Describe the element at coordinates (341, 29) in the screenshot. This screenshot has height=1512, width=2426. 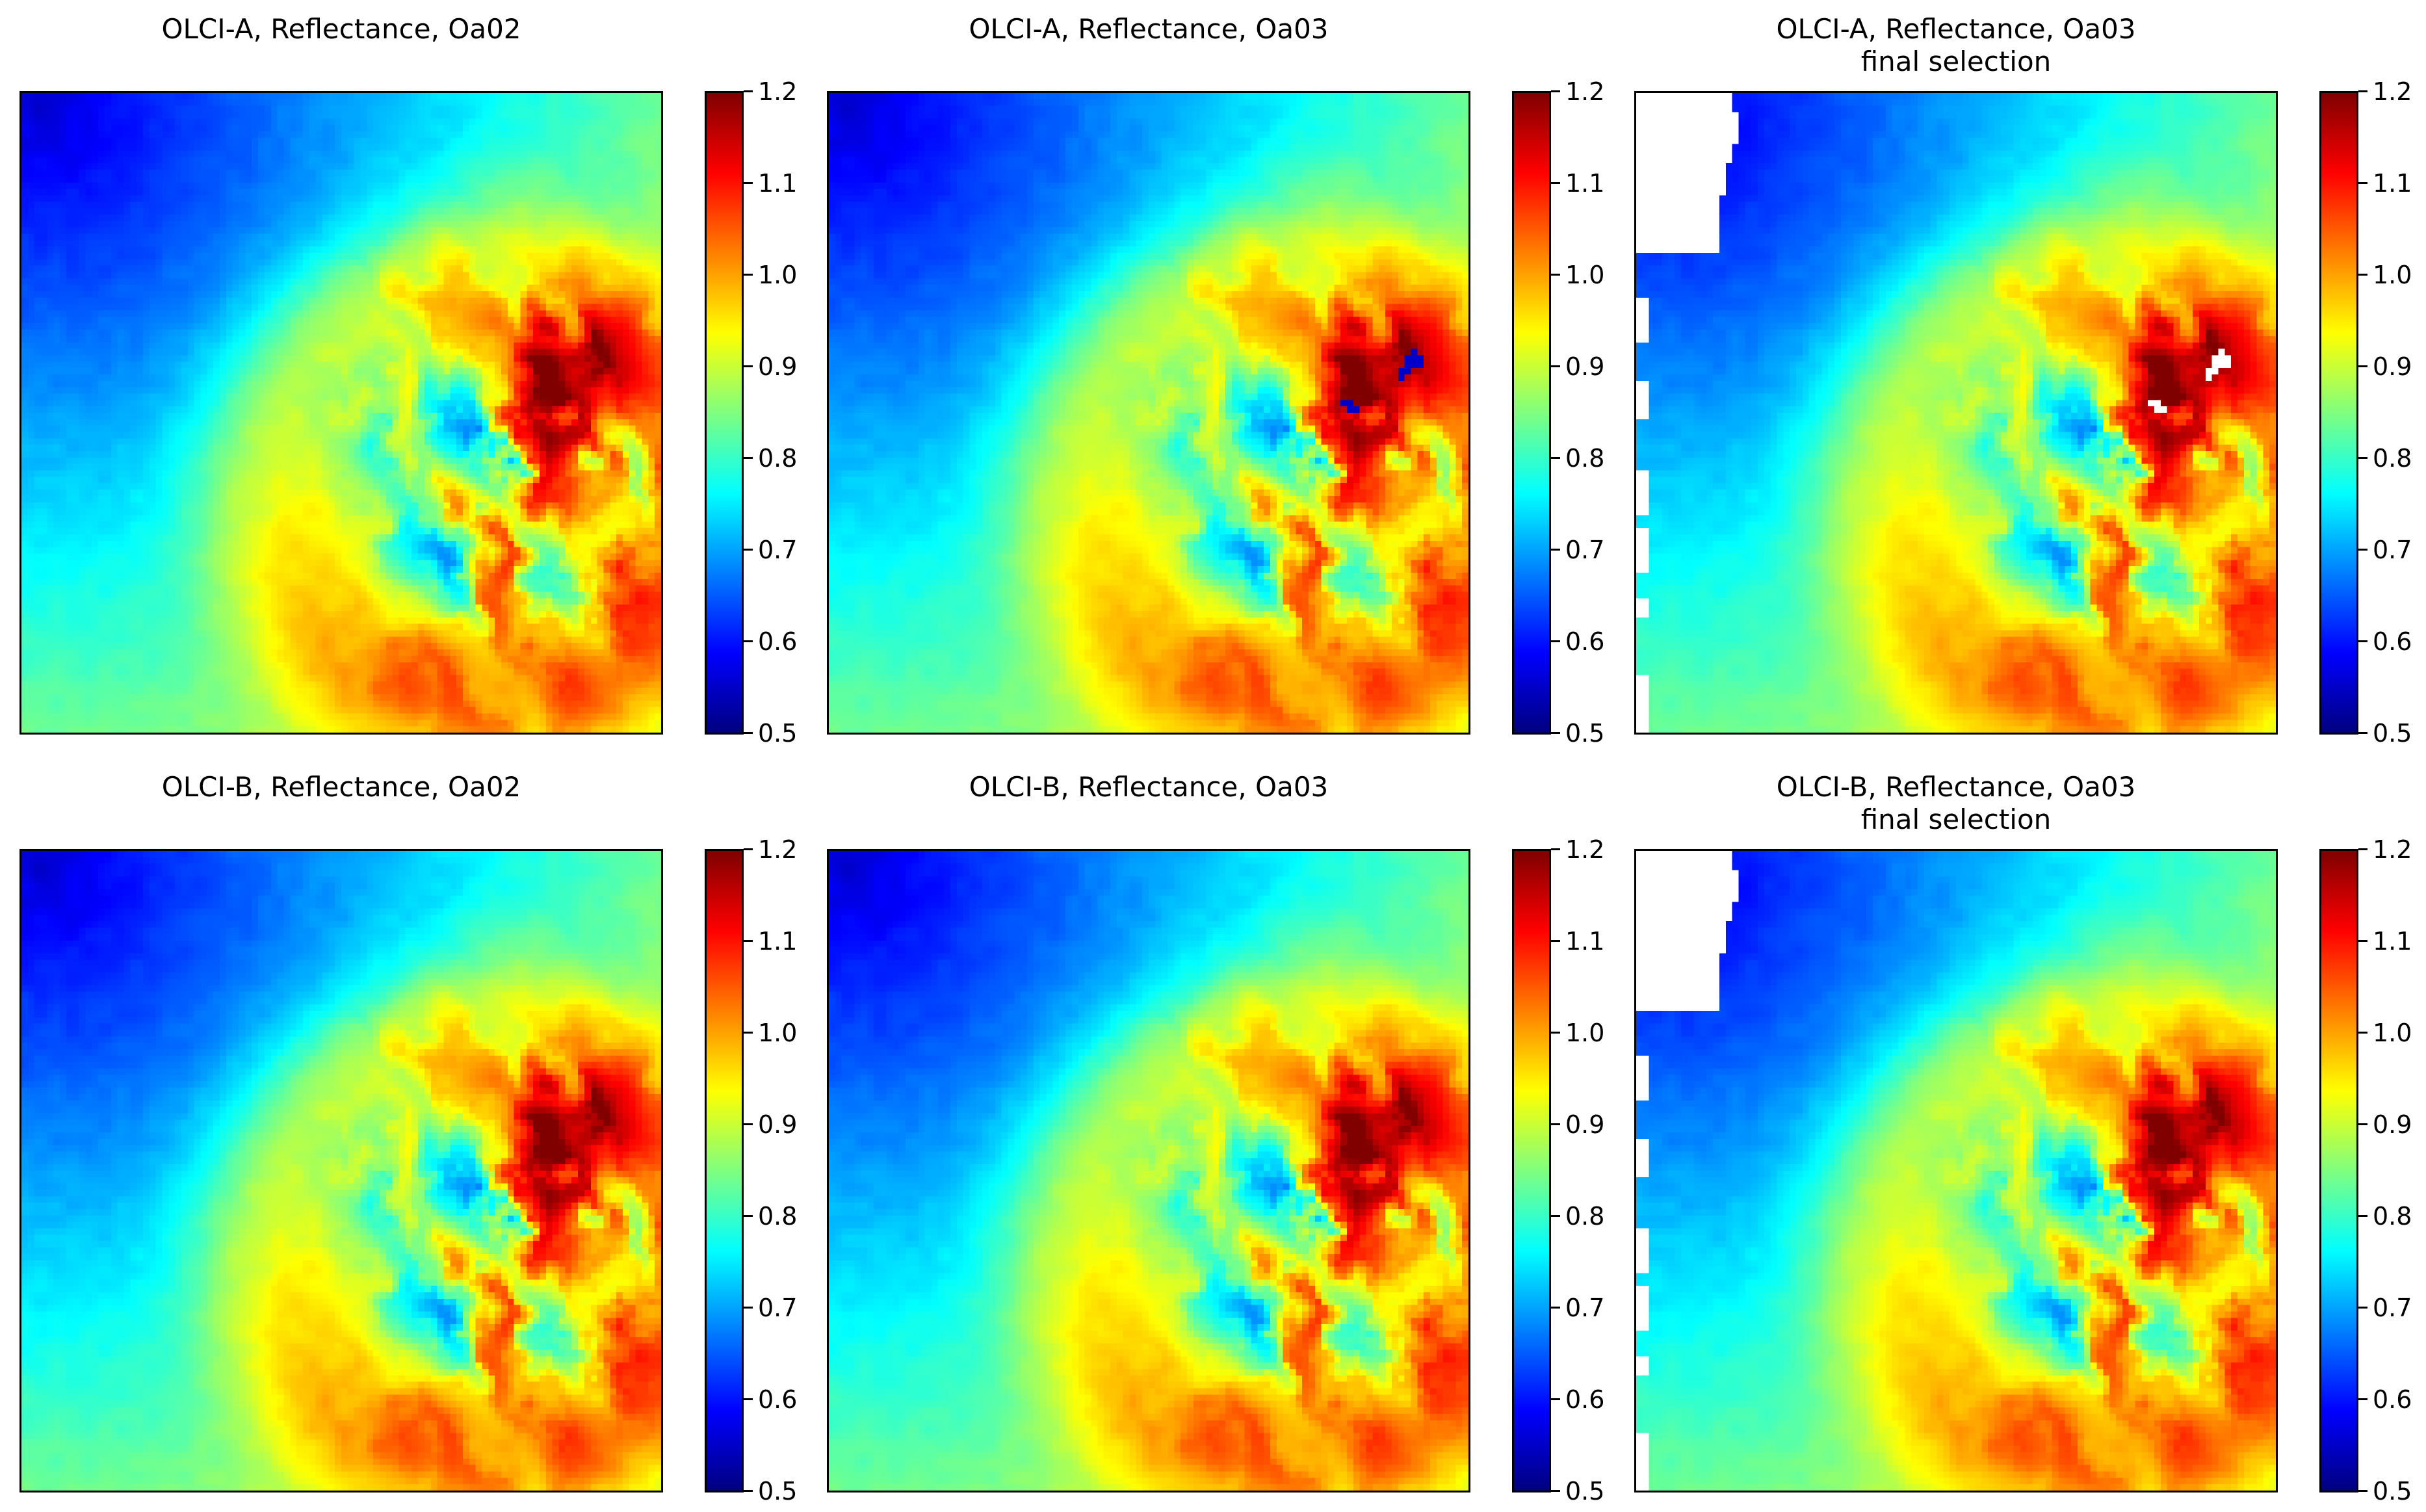
I see `panel-title: OLCI-A, Reflectance, Oa02` at that location.